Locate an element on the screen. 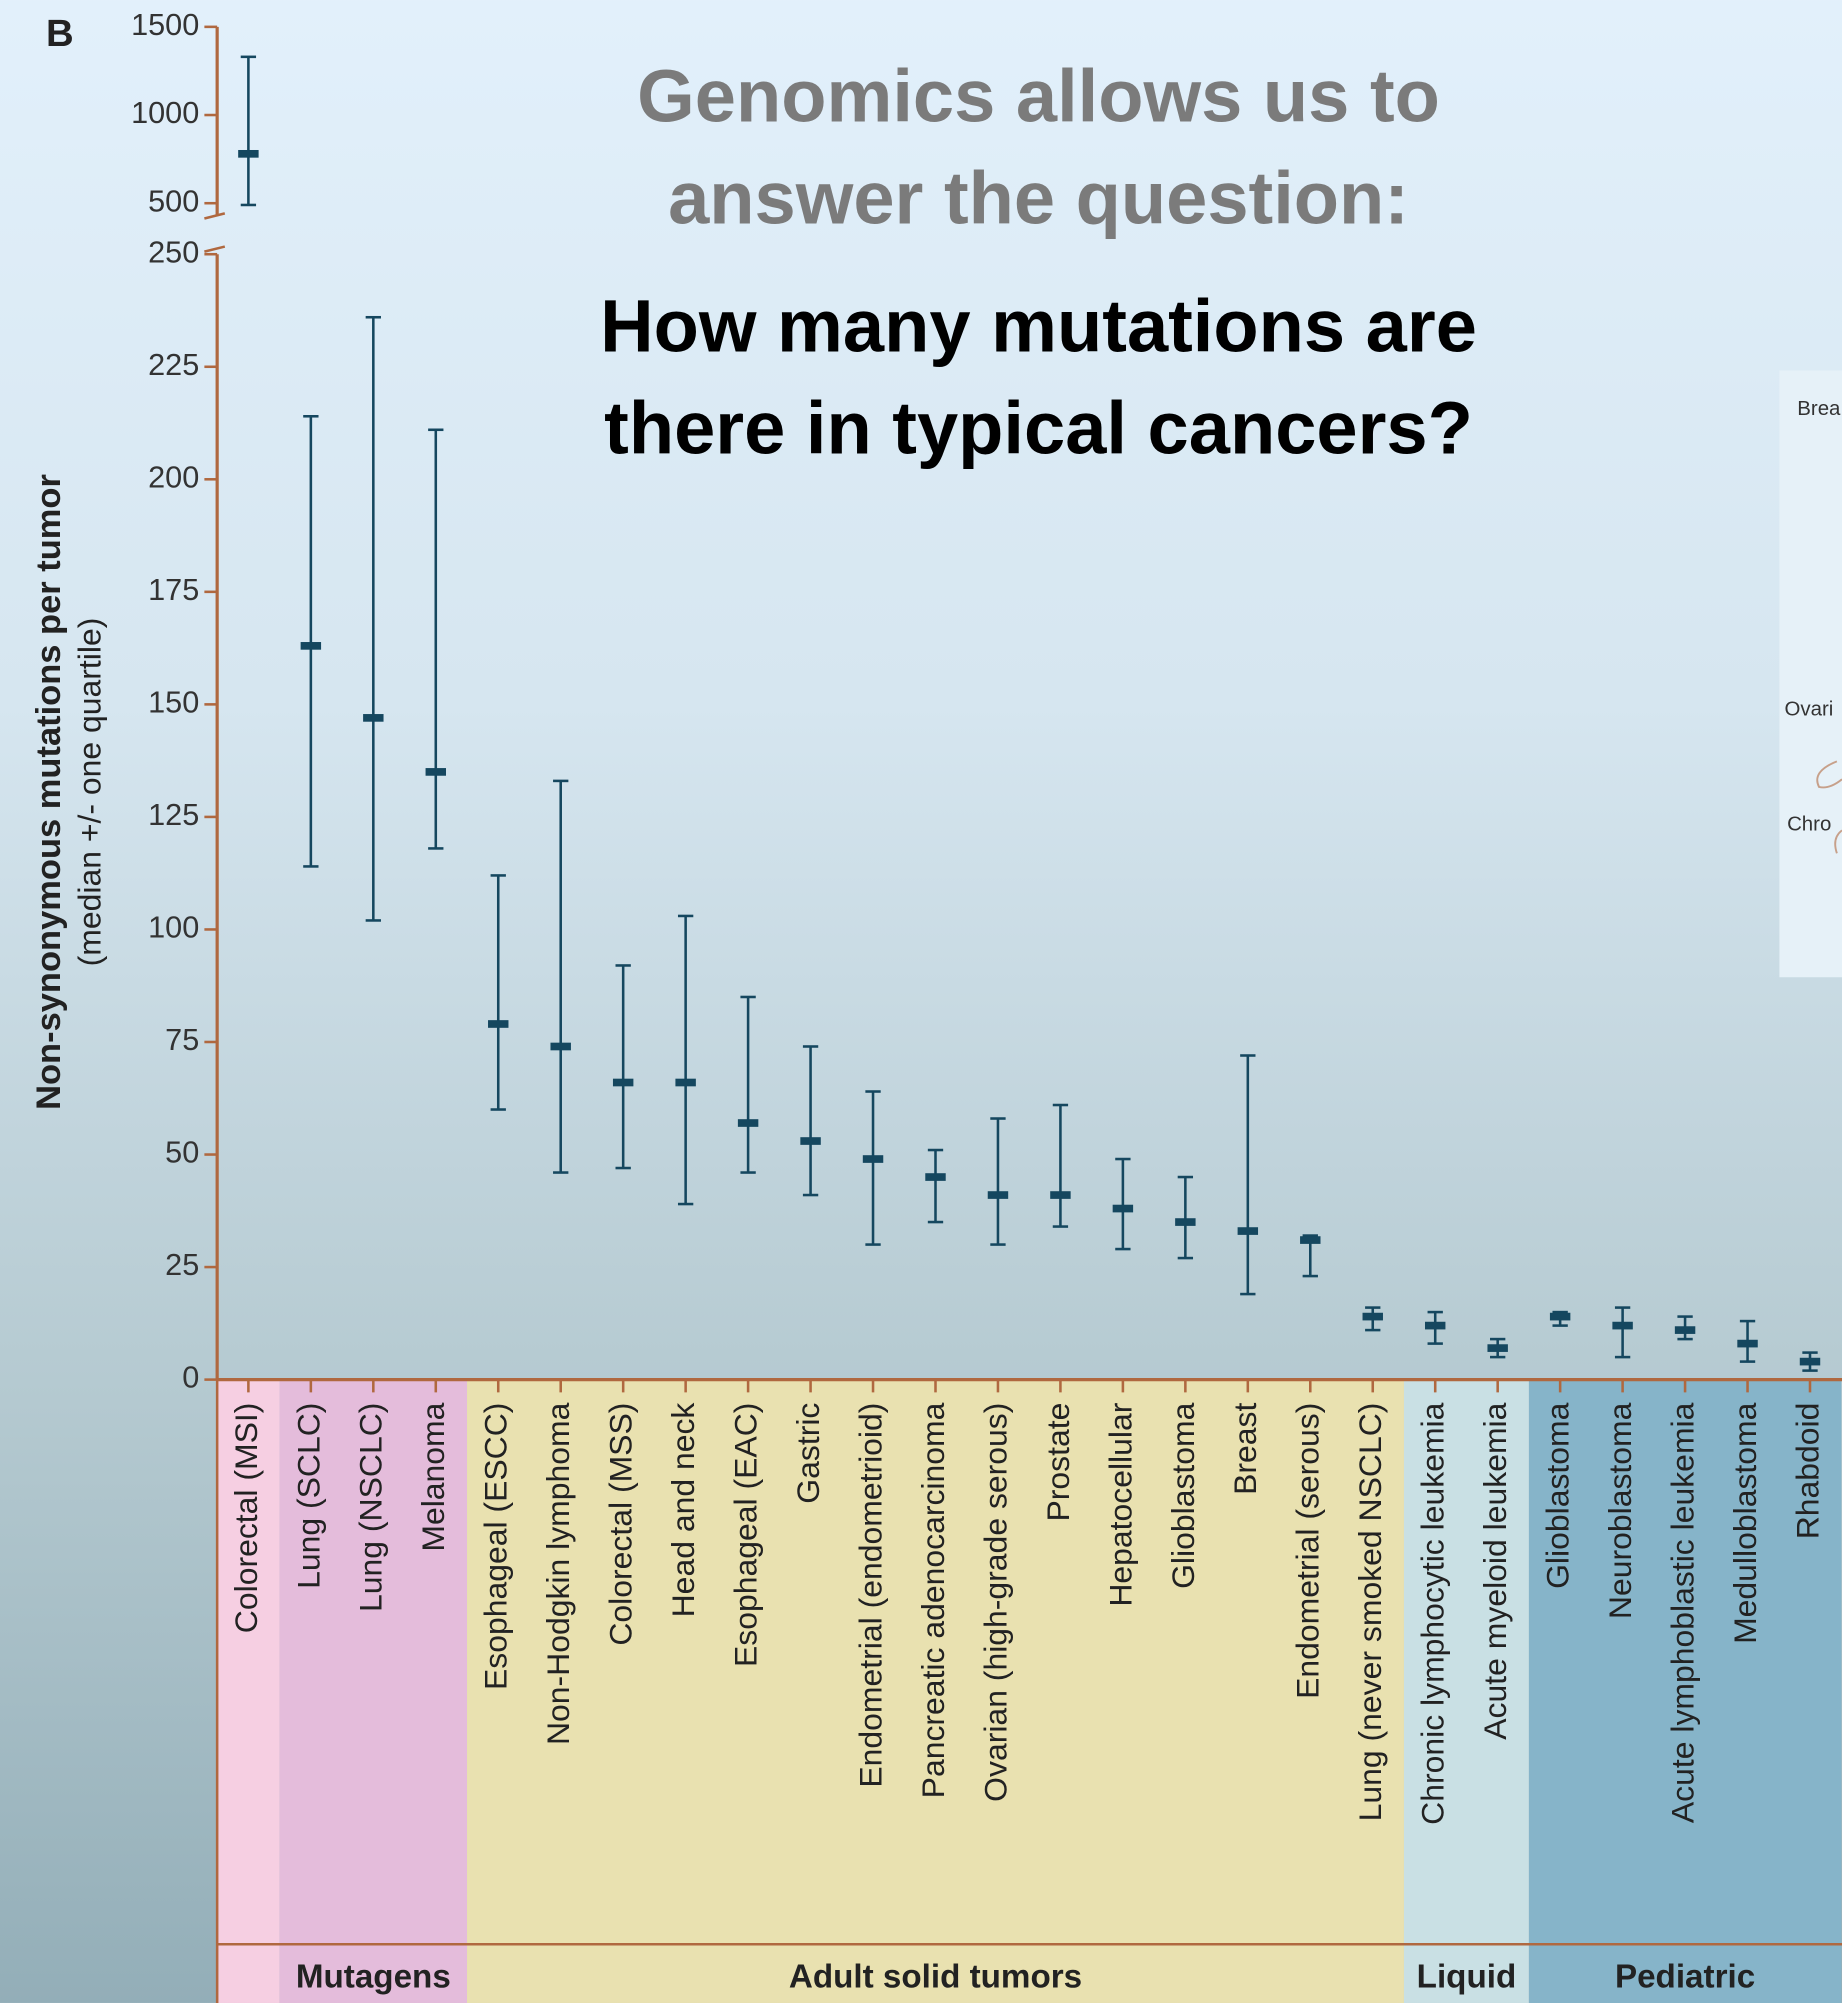 This screenshot has height=2003, width=1842. inset-label: Ovari is located at coordinates (1809, 709).